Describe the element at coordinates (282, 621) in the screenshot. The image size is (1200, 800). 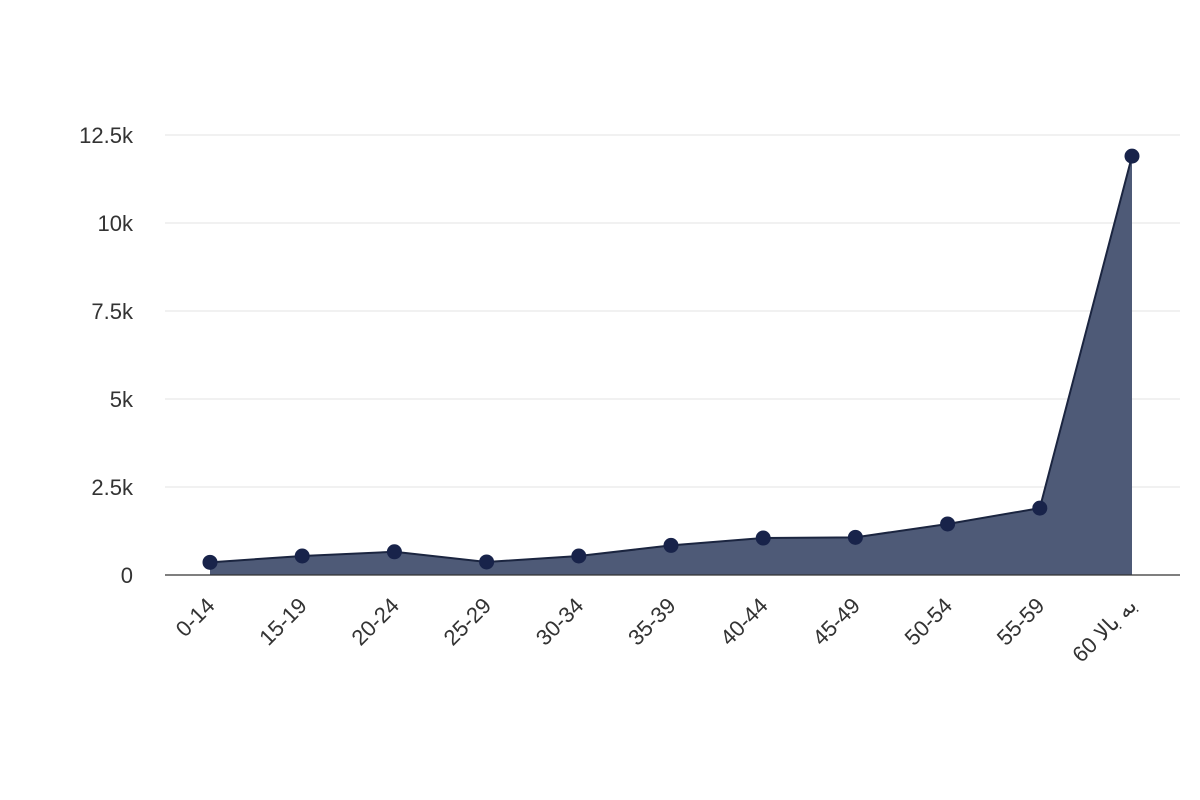
I see `x-tick-label: 15-19` at that location.